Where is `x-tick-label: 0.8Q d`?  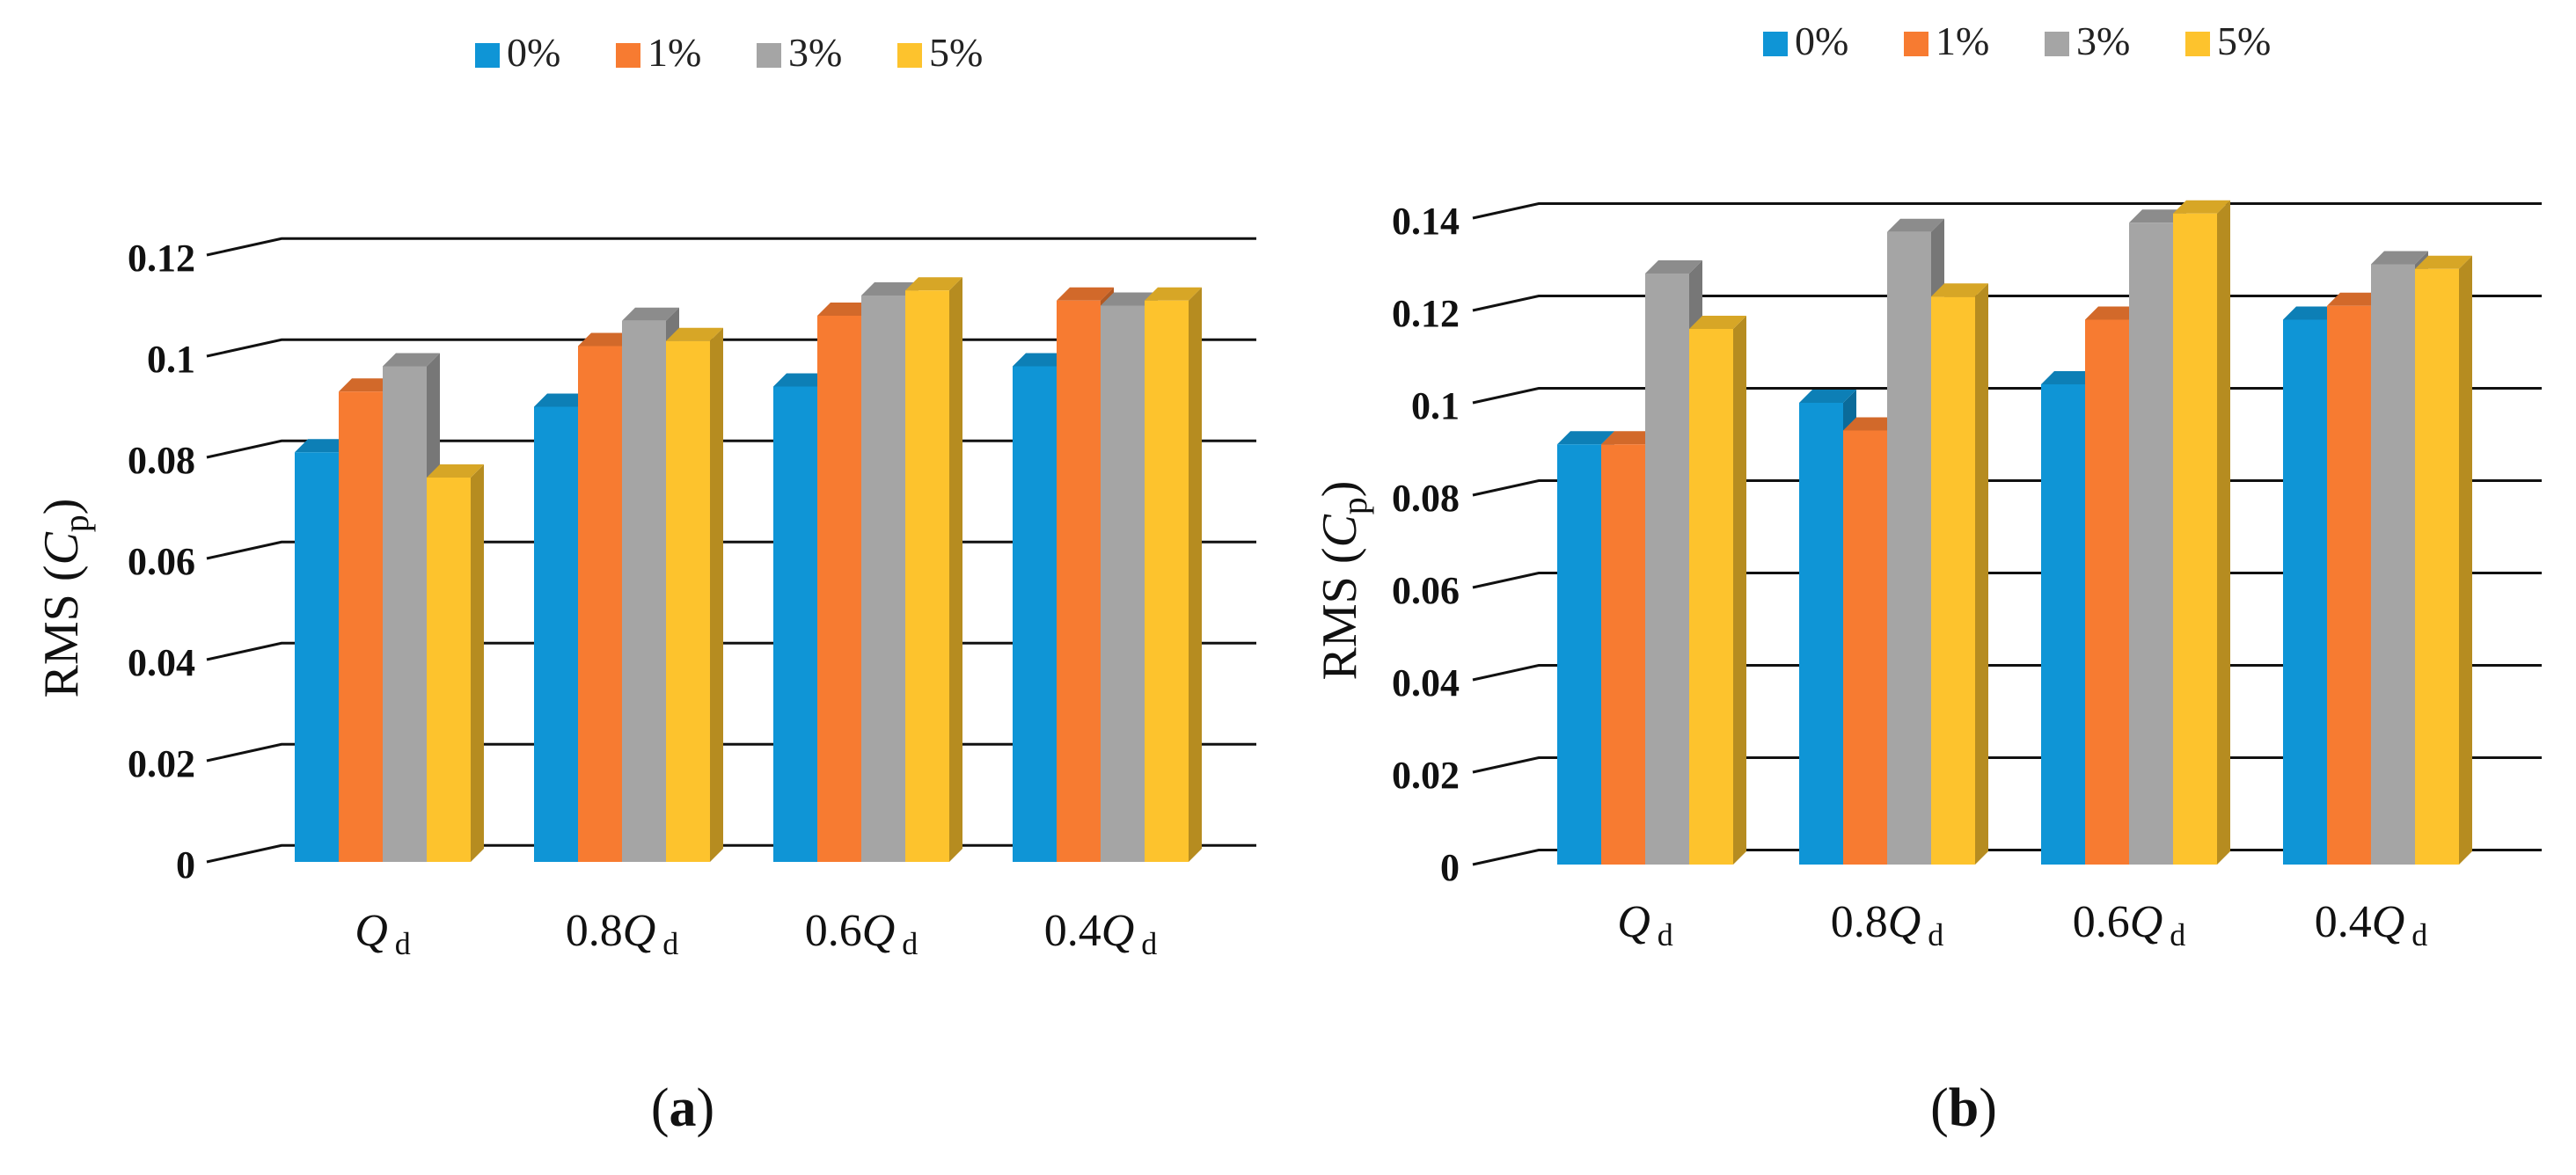 x-tick-label: 0.8Q d is located at coordinates (1887, 924).